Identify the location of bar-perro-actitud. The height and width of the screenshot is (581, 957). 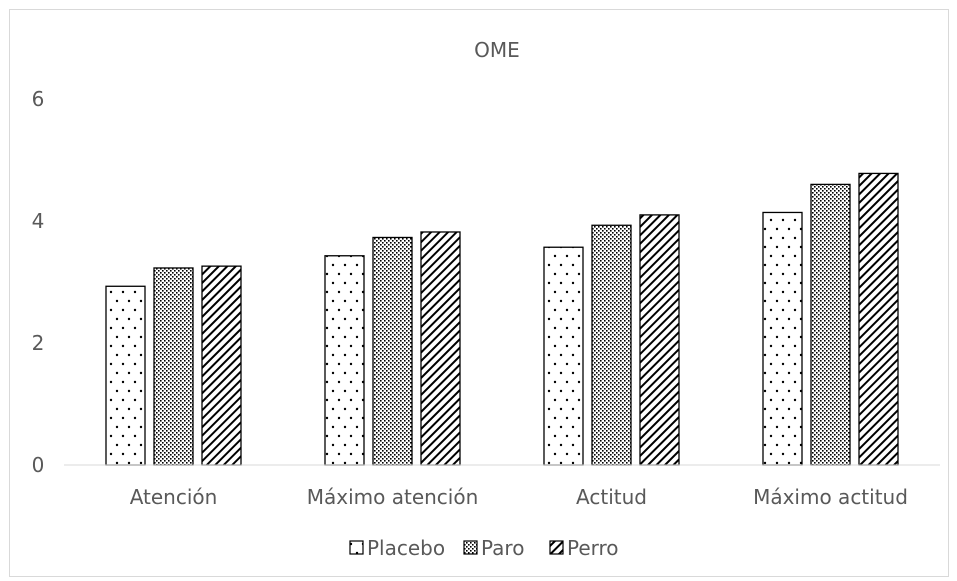
(659, 340).